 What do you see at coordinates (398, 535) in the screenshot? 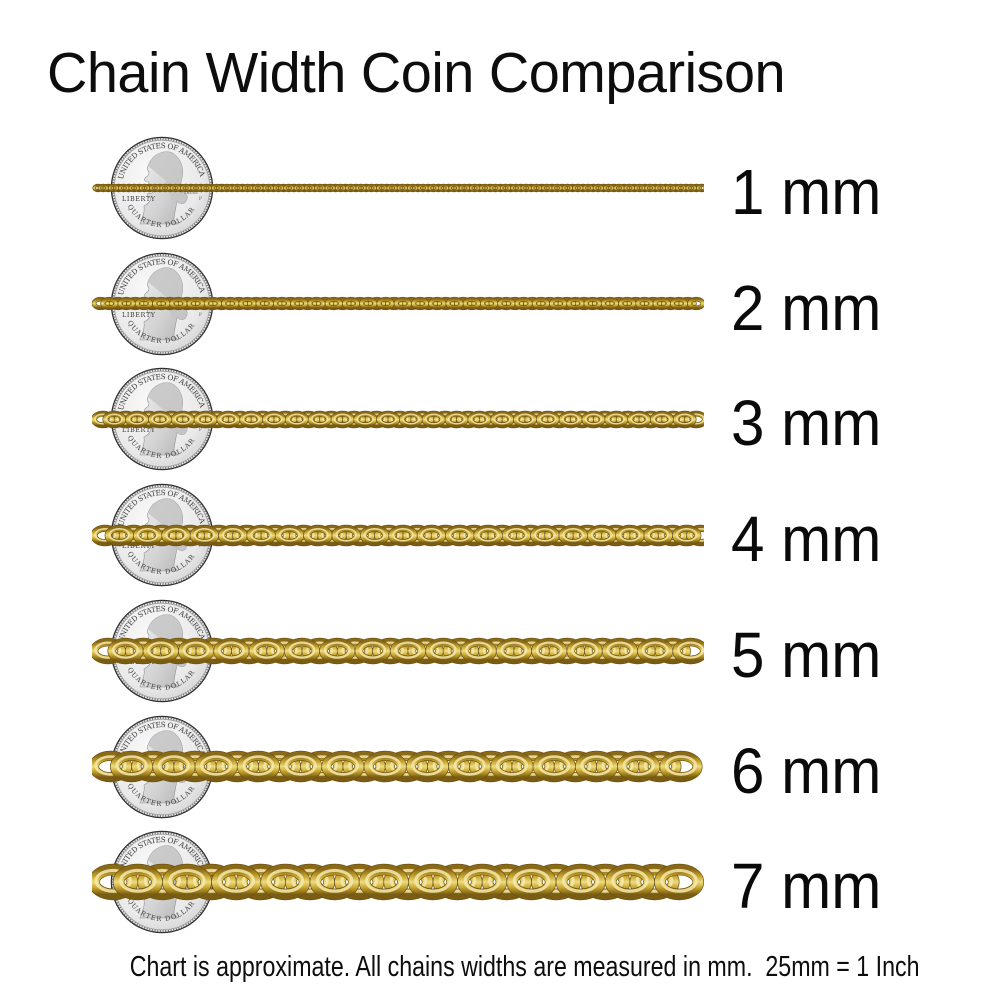
I see `chain-4mm-image` at bounding box center [398, 535].